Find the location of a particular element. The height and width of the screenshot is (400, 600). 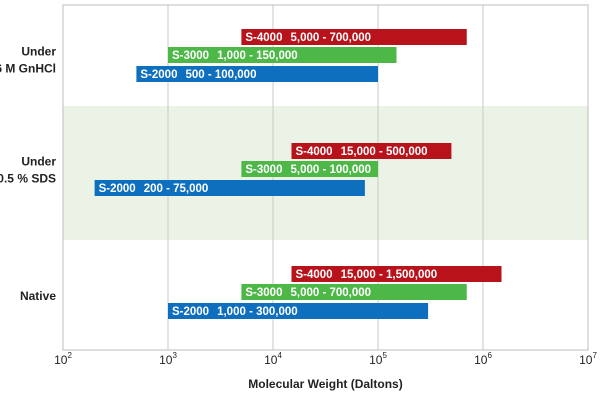

x-tick-label: 10⁴ is located at coordinates (273, 359).